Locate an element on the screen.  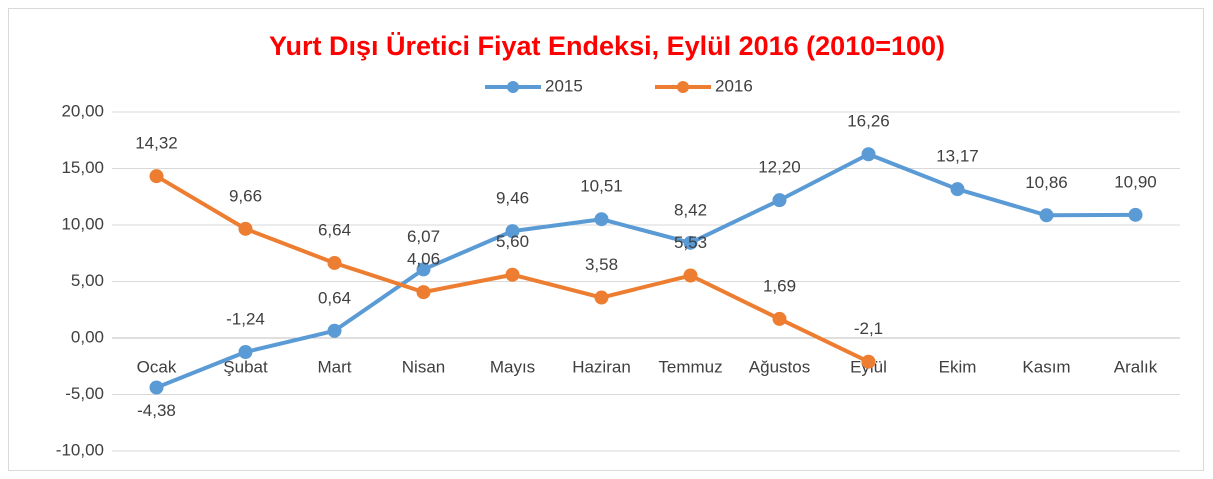
x-tick-label: Ocak is located at coordinates (157, 366).